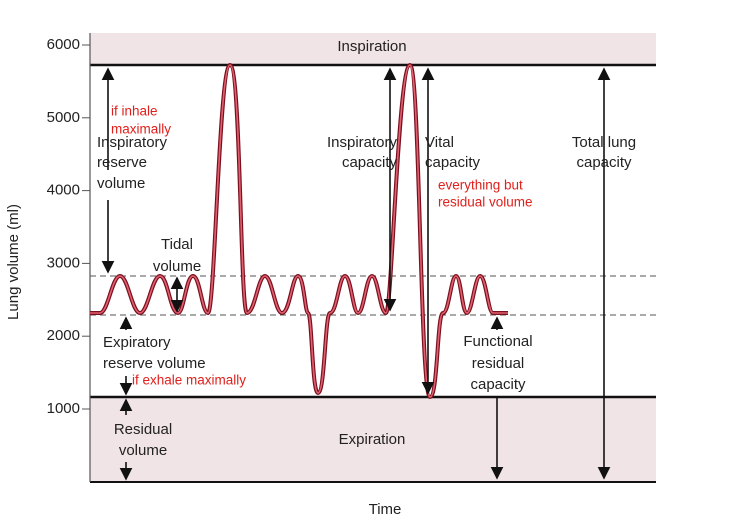 The image size is (755, 519). Describe the element at coordinates (141, 129) in the screenshot. I see `note: maximally` at that location.